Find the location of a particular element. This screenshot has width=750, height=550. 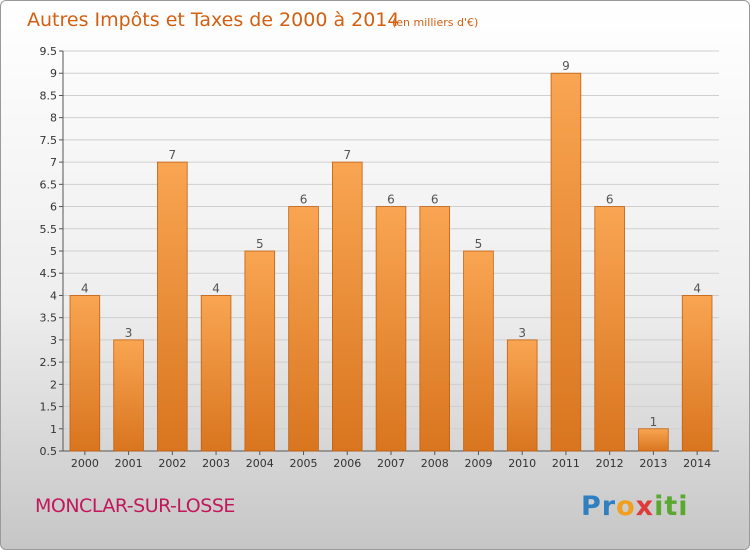

x-tick-label: 2012 is located at coordinates (610, 463).